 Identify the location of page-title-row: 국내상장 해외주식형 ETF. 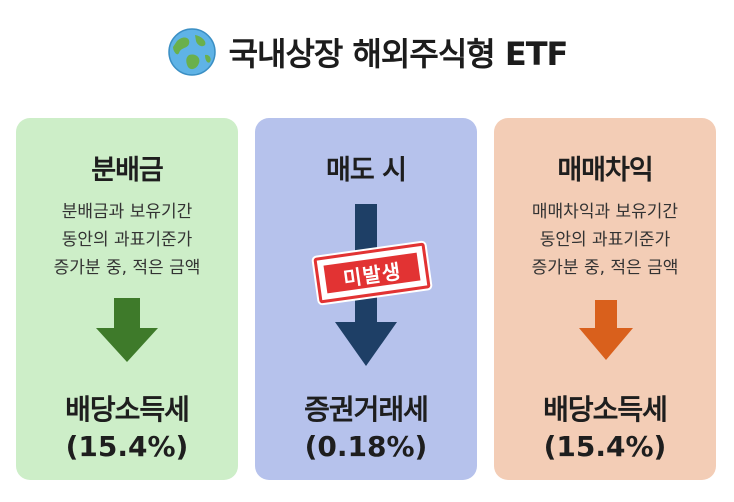
(367, 52).